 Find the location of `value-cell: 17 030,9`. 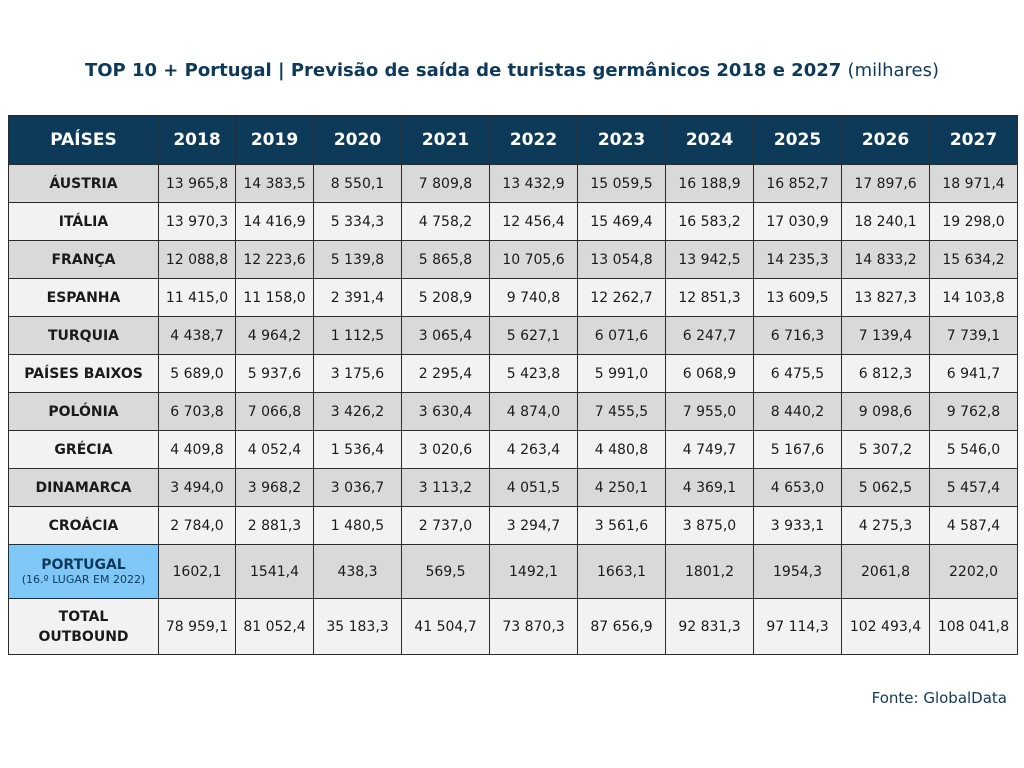

value-cell: 17 030,9 is located at coordinates (797, 221).